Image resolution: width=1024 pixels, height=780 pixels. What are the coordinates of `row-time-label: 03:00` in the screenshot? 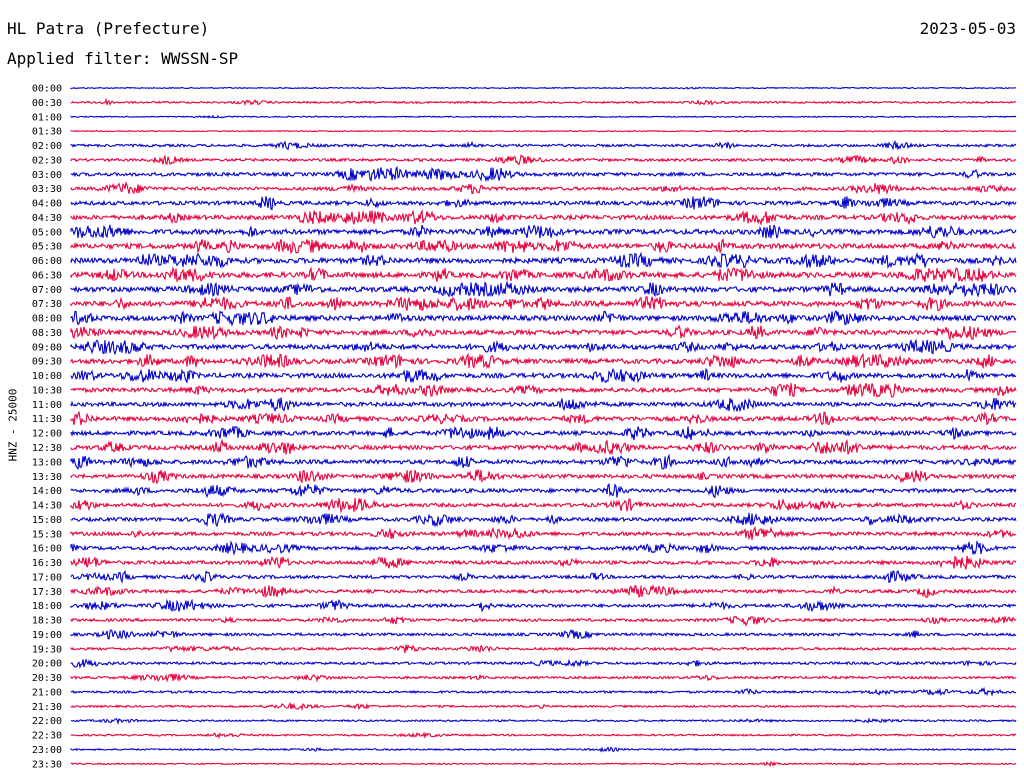 It's located at (47, 175).